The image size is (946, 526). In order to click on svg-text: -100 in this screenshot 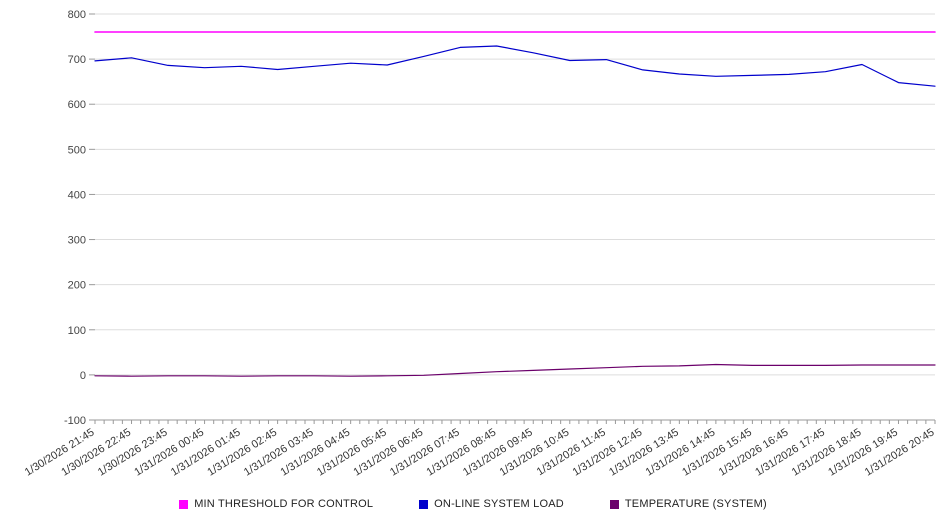, I will do `click(75, 421)`.